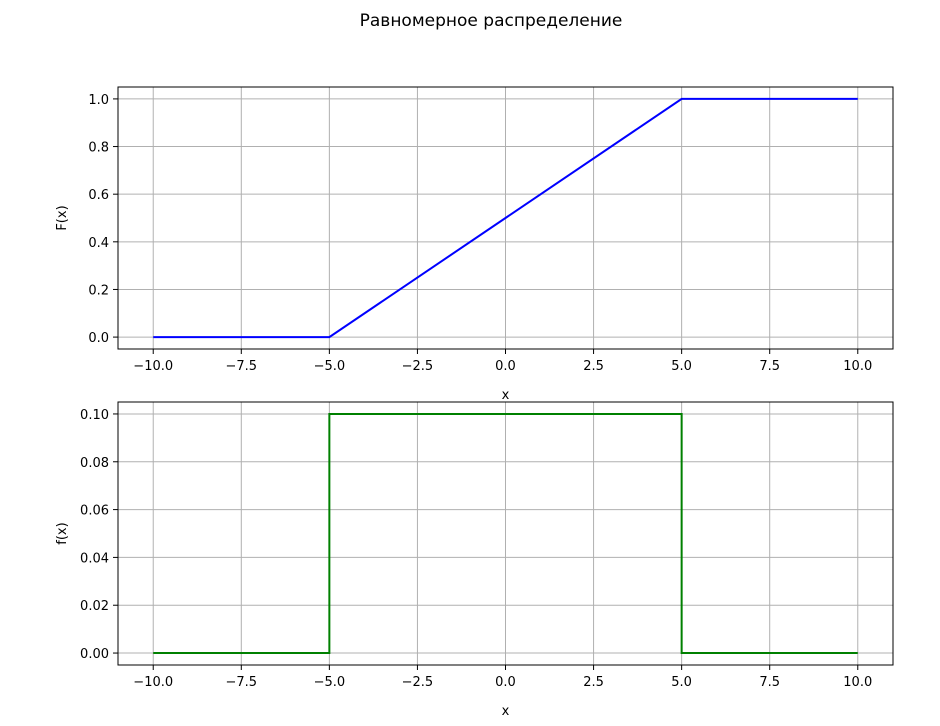  What do you see at coordinates (593, 682) in the screenshot?
I see `pdf-xtick-label-5: 2.5` at bounding box center [593, 682].